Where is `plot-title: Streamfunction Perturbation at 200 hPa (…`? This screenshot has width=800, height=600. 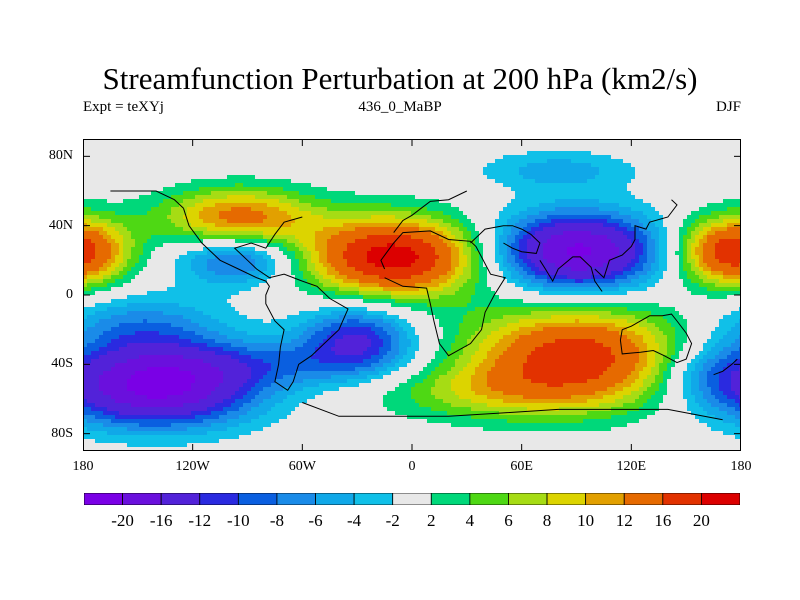 plot-title: Streamfunction Perturbation at 200 hPa (… is located at coordinates (400, 78).